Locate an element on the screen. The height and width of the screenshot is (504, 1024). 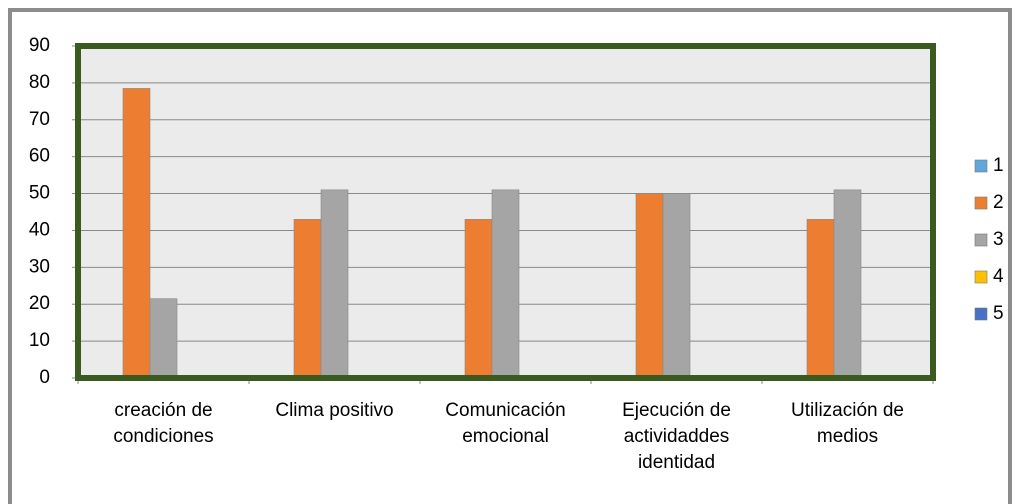
y-tick-label: 60 is located at coordinates (39, 156).